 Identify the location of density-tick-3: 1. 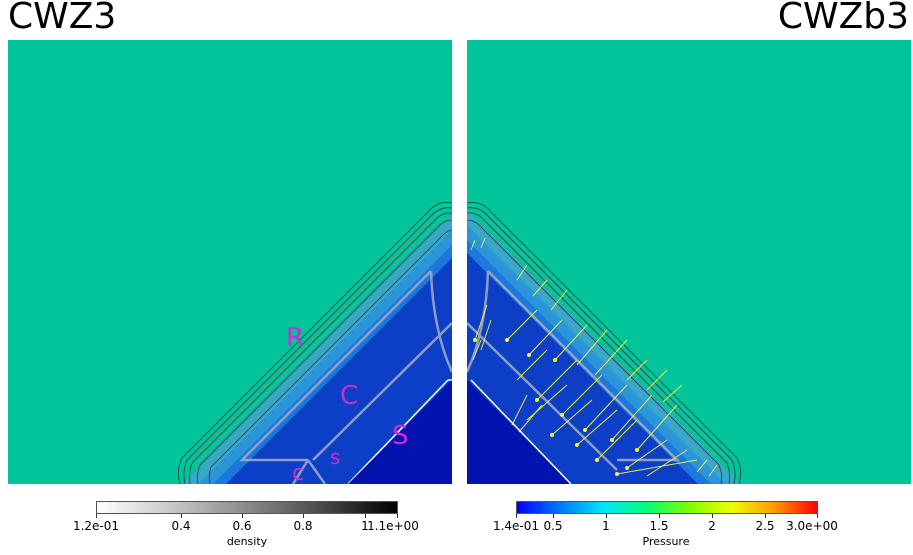
(365, 526).